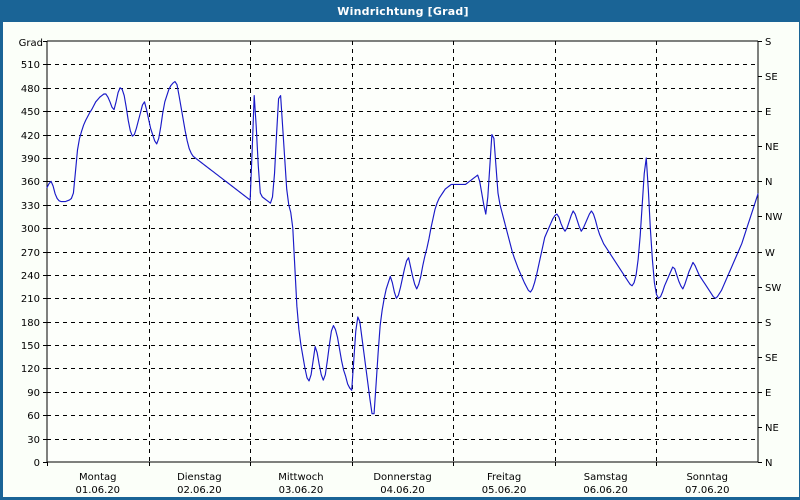 This screenshot has height=500, width=800. Describe the element at coordinates (773, 288) in the screenshot. I see `right-tick-label: SW` at that location.